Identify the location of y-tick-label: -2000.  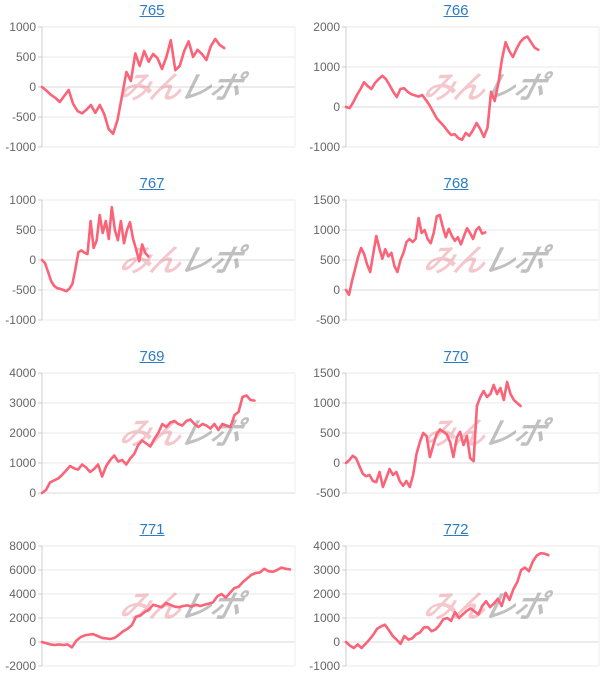
(20, 666).